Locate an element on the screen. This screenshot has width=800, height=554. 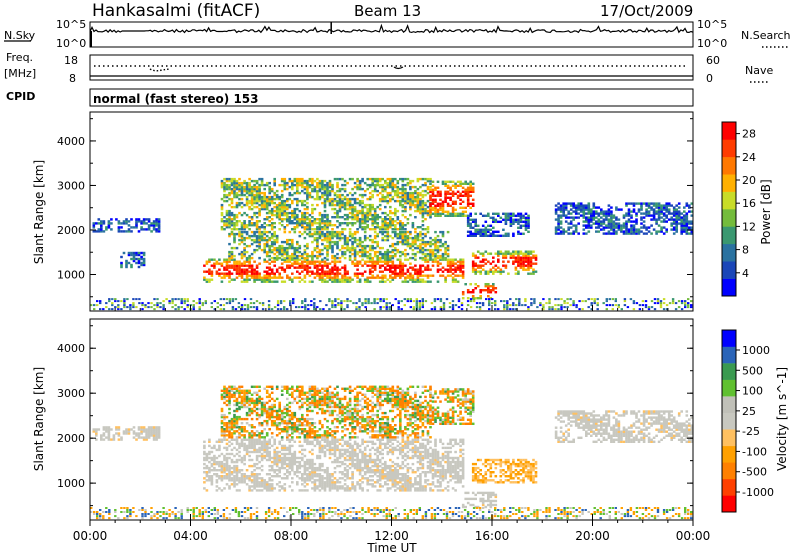
power-colorbar-label: Power [dB] is located at coordinates (766, 211).